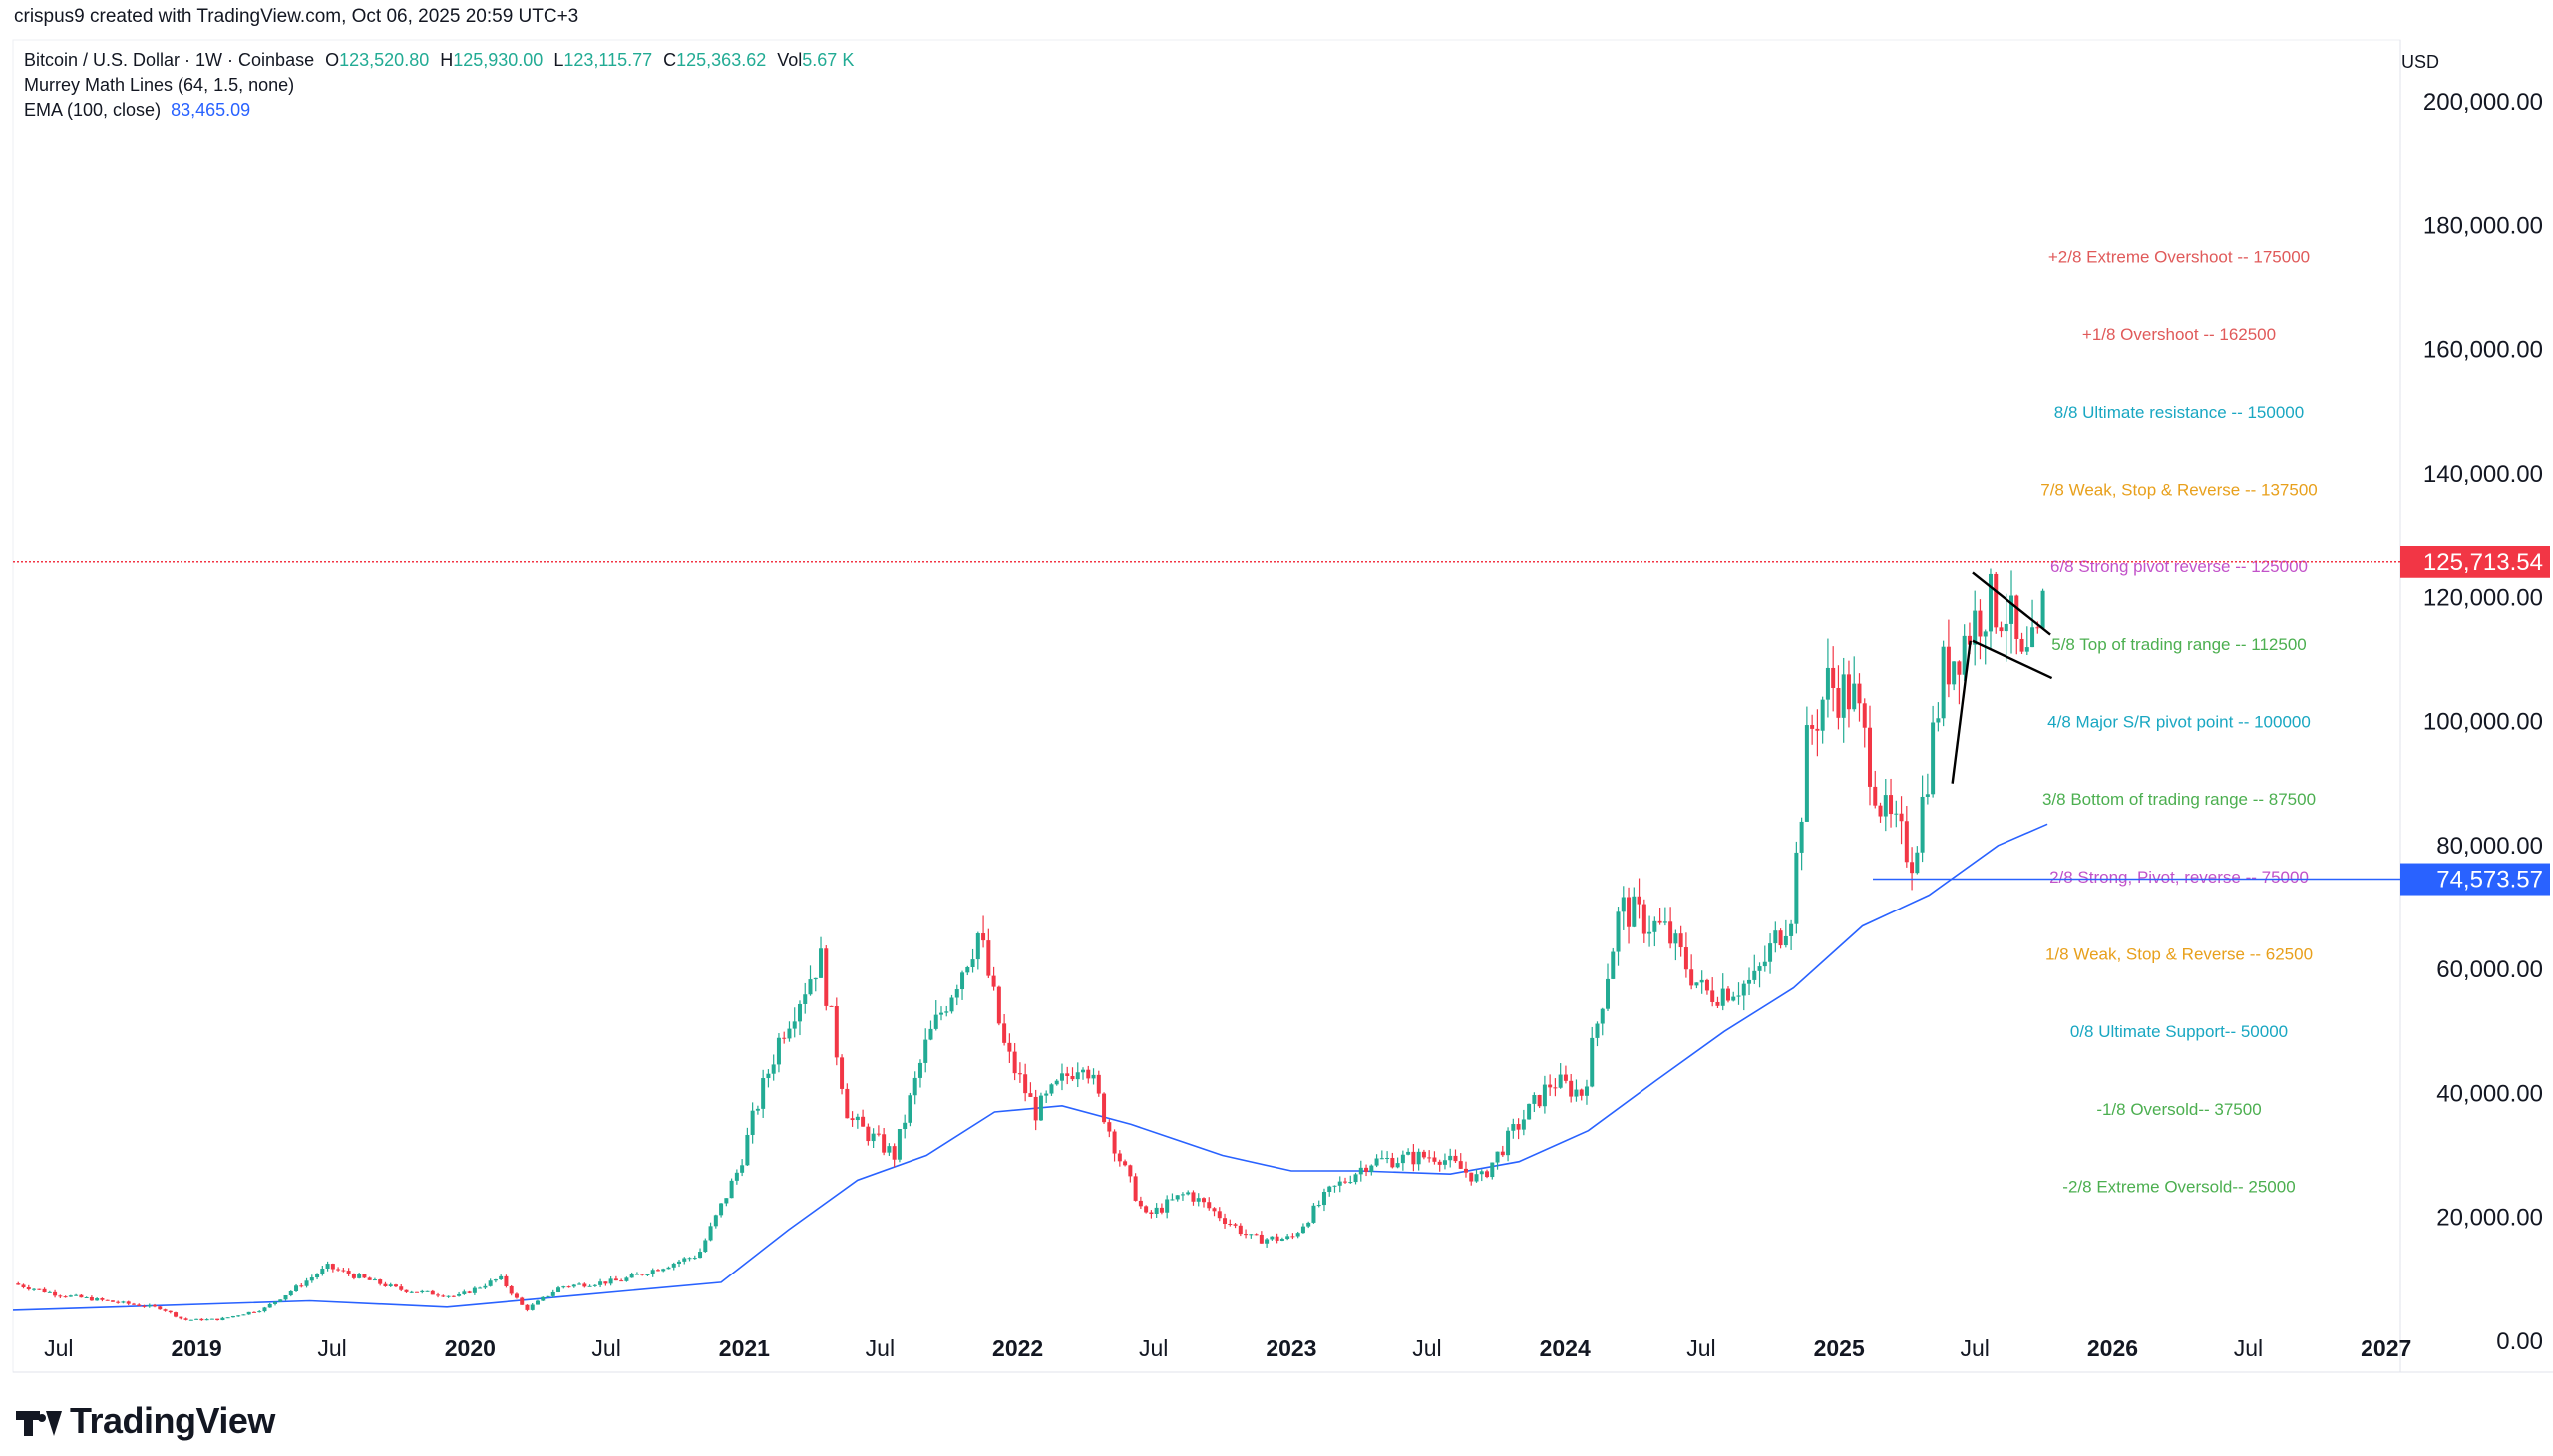  I want to click on ema-legend: EMA (100, close) 83,465.09, so click(137, 110).